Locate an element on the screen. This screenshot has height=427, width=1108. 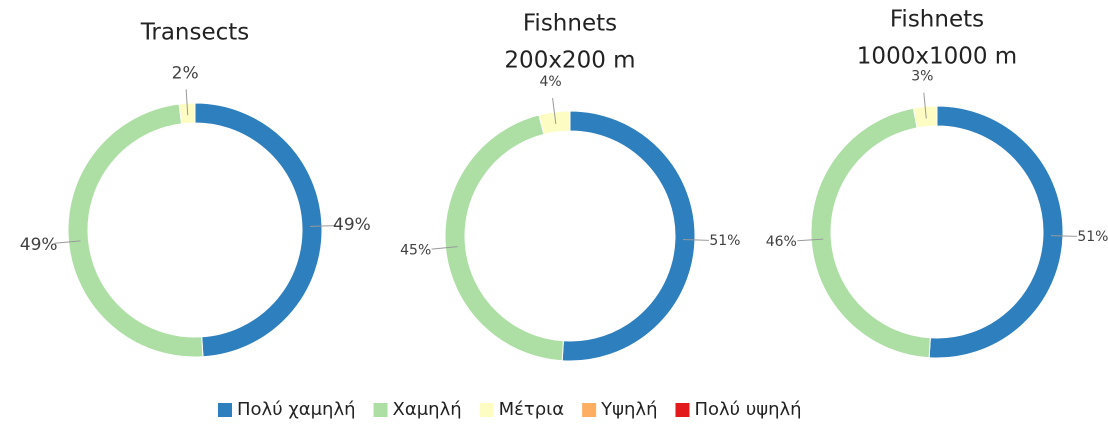
data-label: 45% is located at coordinates (415, 251).